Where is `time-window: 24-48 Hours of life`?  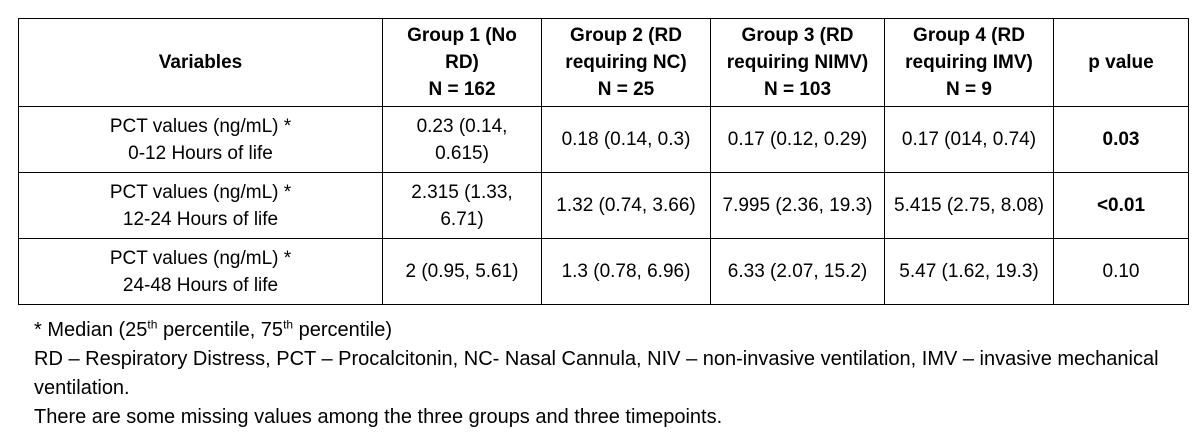 time-window: 24-48 Hours of life is located at coordinates (200, 285).